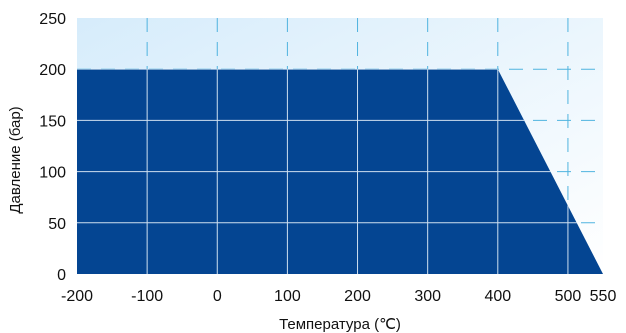 The width and height of the screenshot is (626, 333). Describe the element at coordinates (147, 296) in the screenshot. I see `x-tick-label: -100` at that location.